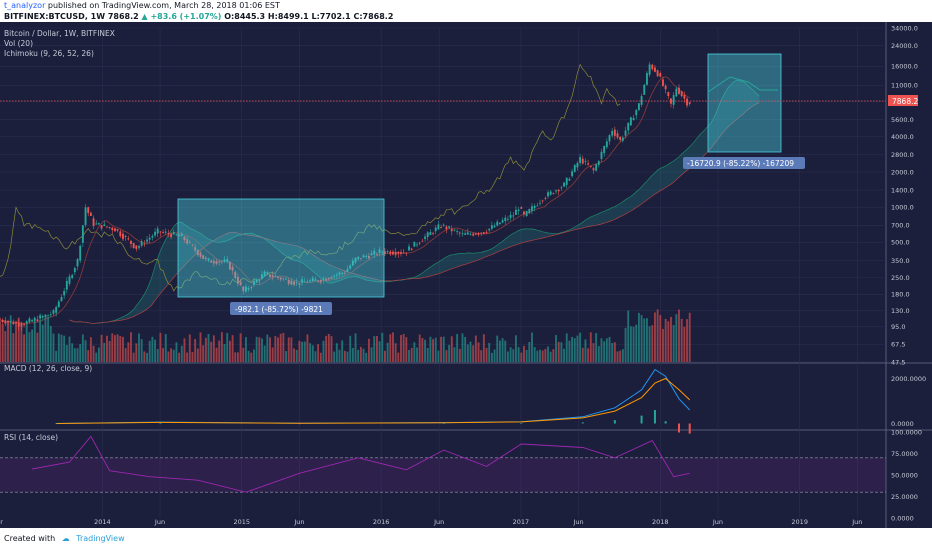 The height and width of the screenshot is (550, 932). What do you see at coordinates (100, 538) in the screenshot?
I see `tradingview-brand: TradingView` at bounding box center [100, 538].